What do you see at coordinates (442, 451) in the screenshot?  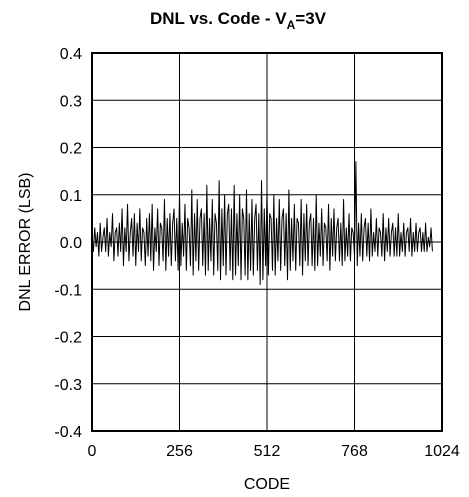 I see `x-tick-label: 1024` at bounding box center [442, 451].